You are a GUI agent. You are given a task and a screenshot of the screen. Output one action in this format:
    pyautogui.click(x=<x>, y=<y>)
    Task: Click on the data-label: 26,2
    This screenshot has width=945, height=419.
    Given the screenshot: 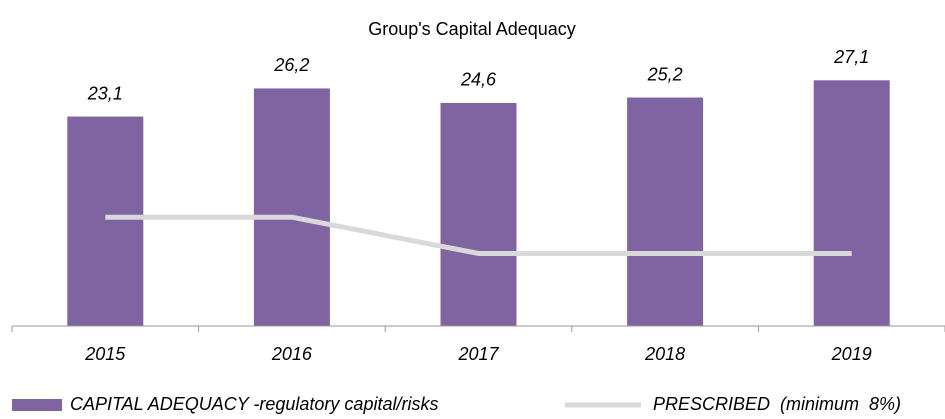 What is the action you would take?
    pyautogui.click(x=291, y=65)
    